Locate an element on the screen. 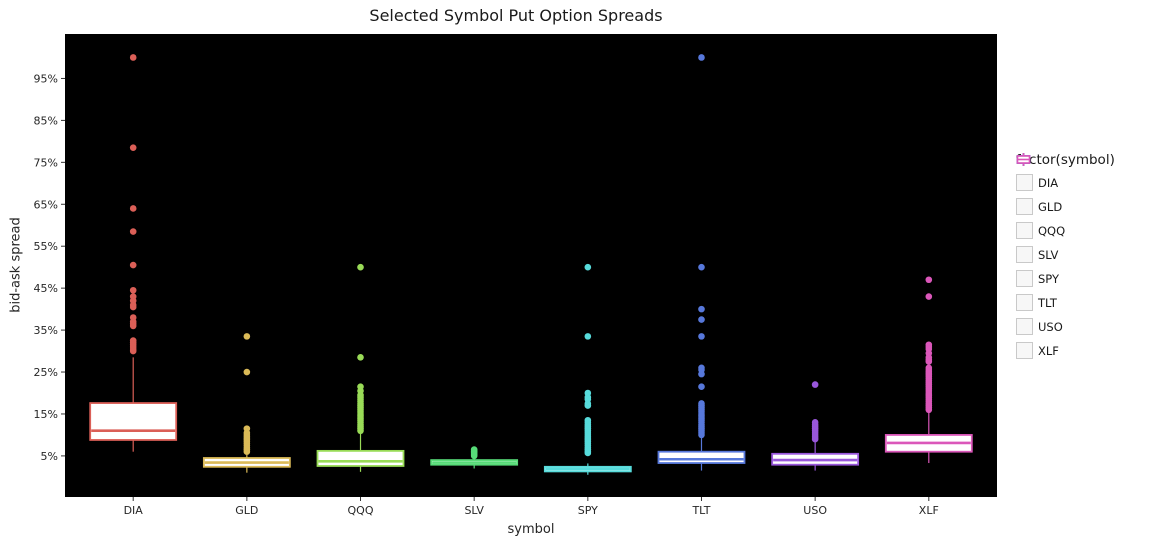 This screenshot has width=1161, height=549. boxplot-USO is located at coordinates (815, 426).